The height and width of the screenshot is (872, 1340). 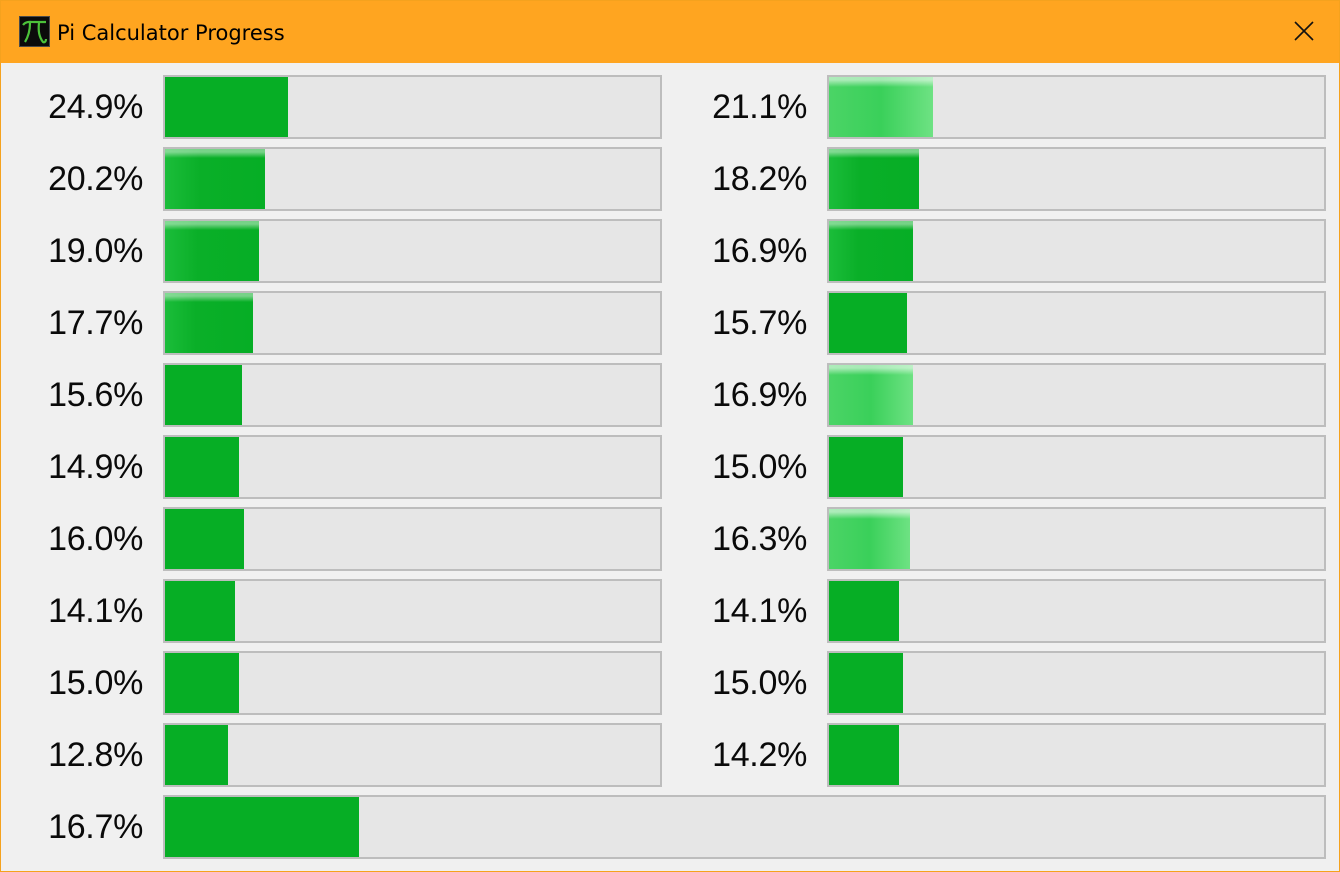 What do you see at coordinates (759, 755) in the screenshot?
I see `progress-label-right-10: 14.2%` at bounding box center [759, 755].